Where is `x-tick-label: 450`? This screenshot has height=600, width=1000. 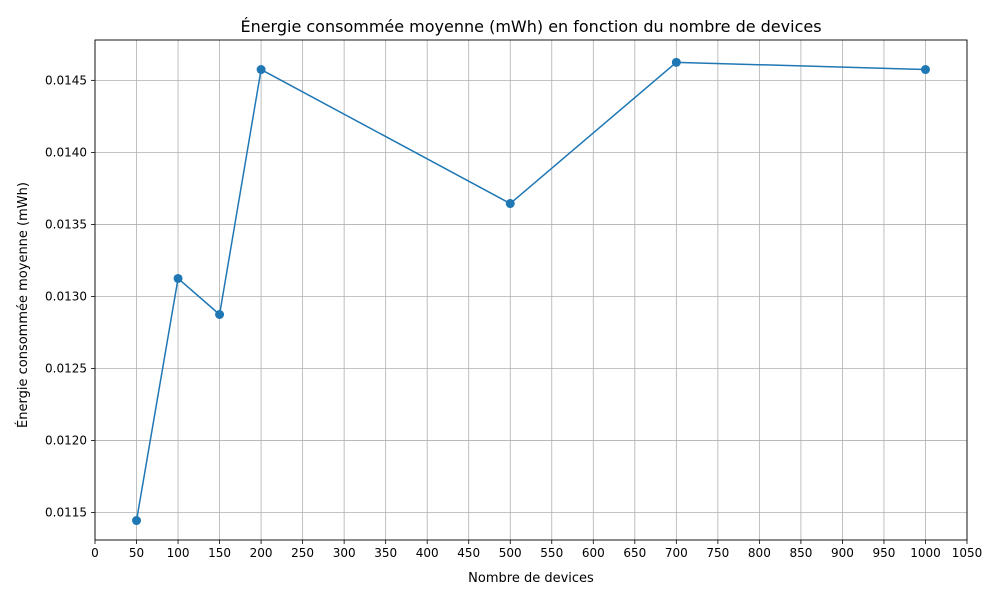 x-tick-label: 450 is located at coordinates (468, 553).